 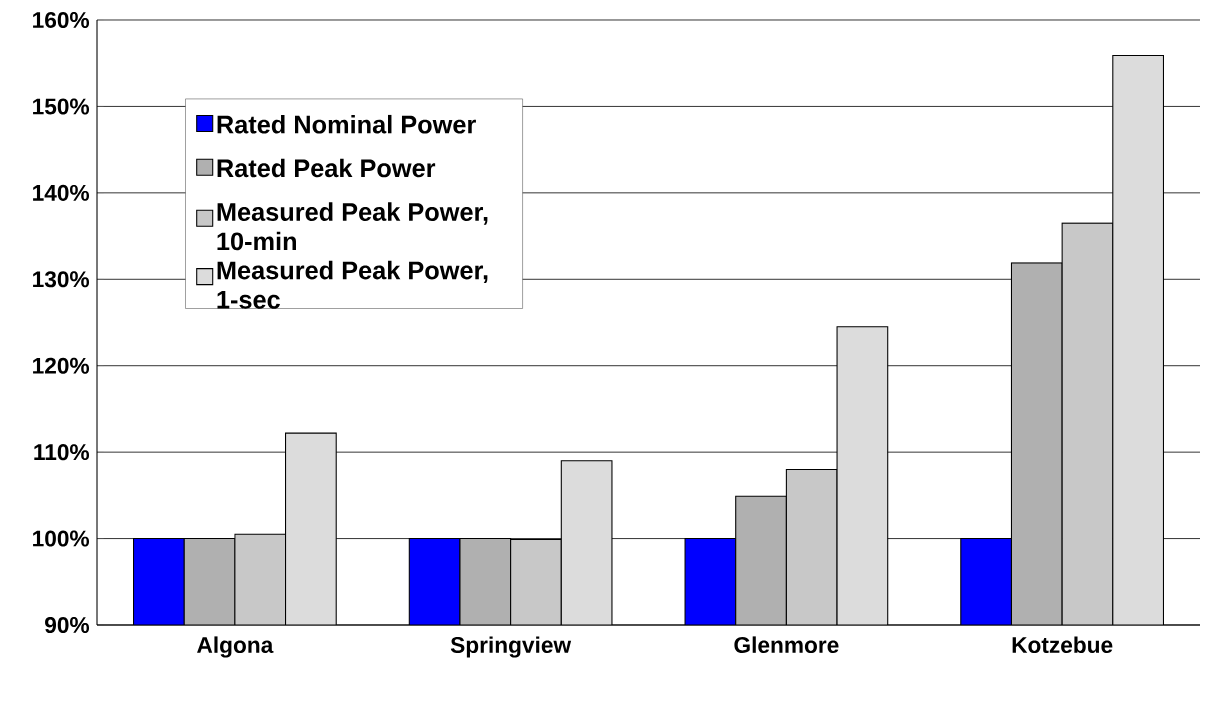 What do you see at coordinates (352, 284) in the screenshot?
I see `legend-label: Measured Peak Power, 1-sec` at bounding box center [352, 284].